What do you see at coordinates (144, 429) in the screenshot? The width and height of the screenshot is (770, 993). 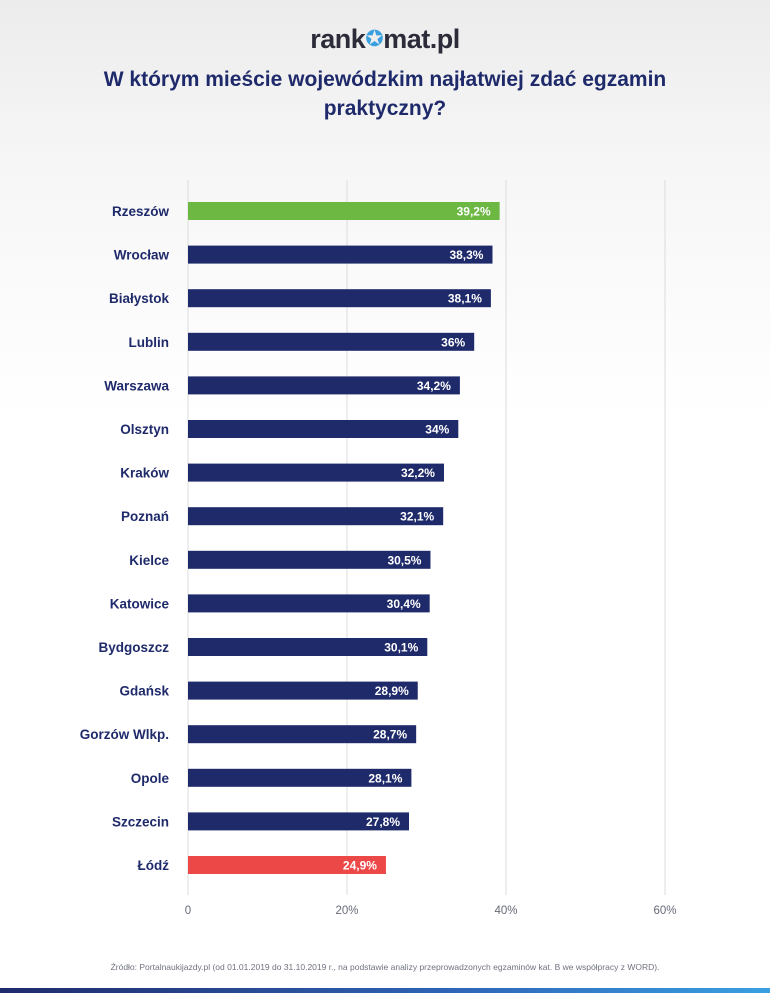 I see `category-label: Olsztyn` at bounding box center [144, 429].